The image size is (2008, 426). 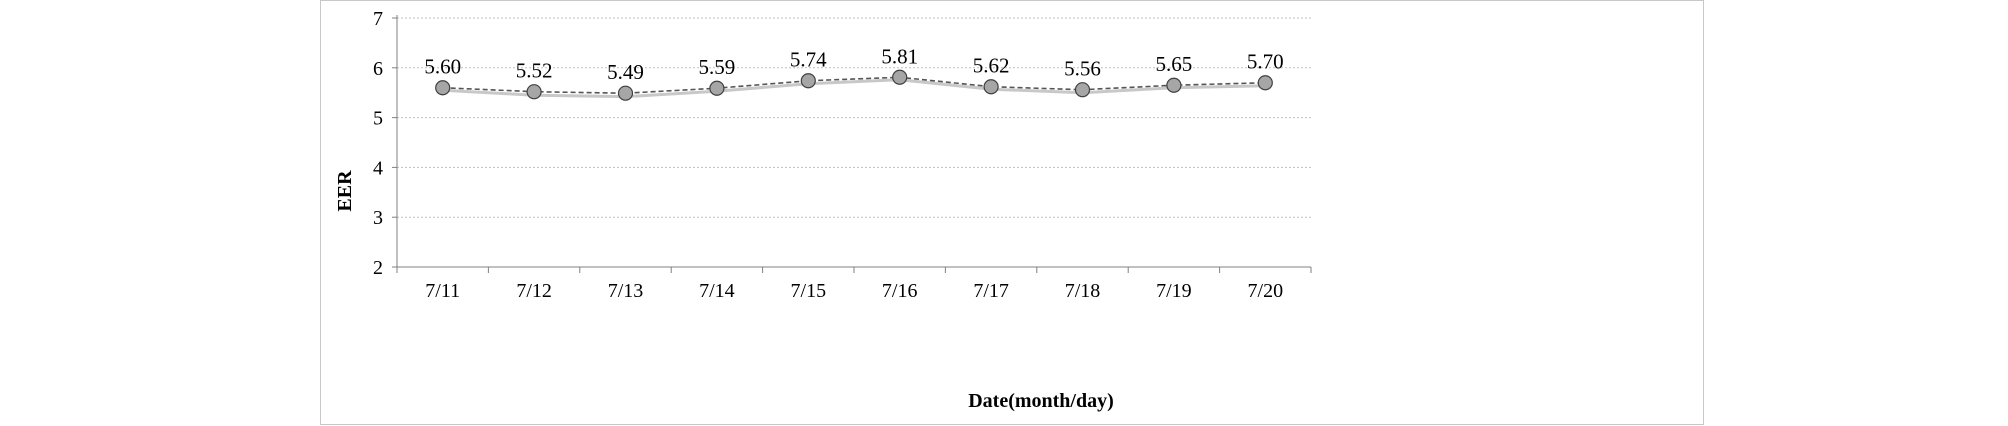 I want to click on y-tick-labels: 2 3 4 5 6 7, so click(x=378, y=143).